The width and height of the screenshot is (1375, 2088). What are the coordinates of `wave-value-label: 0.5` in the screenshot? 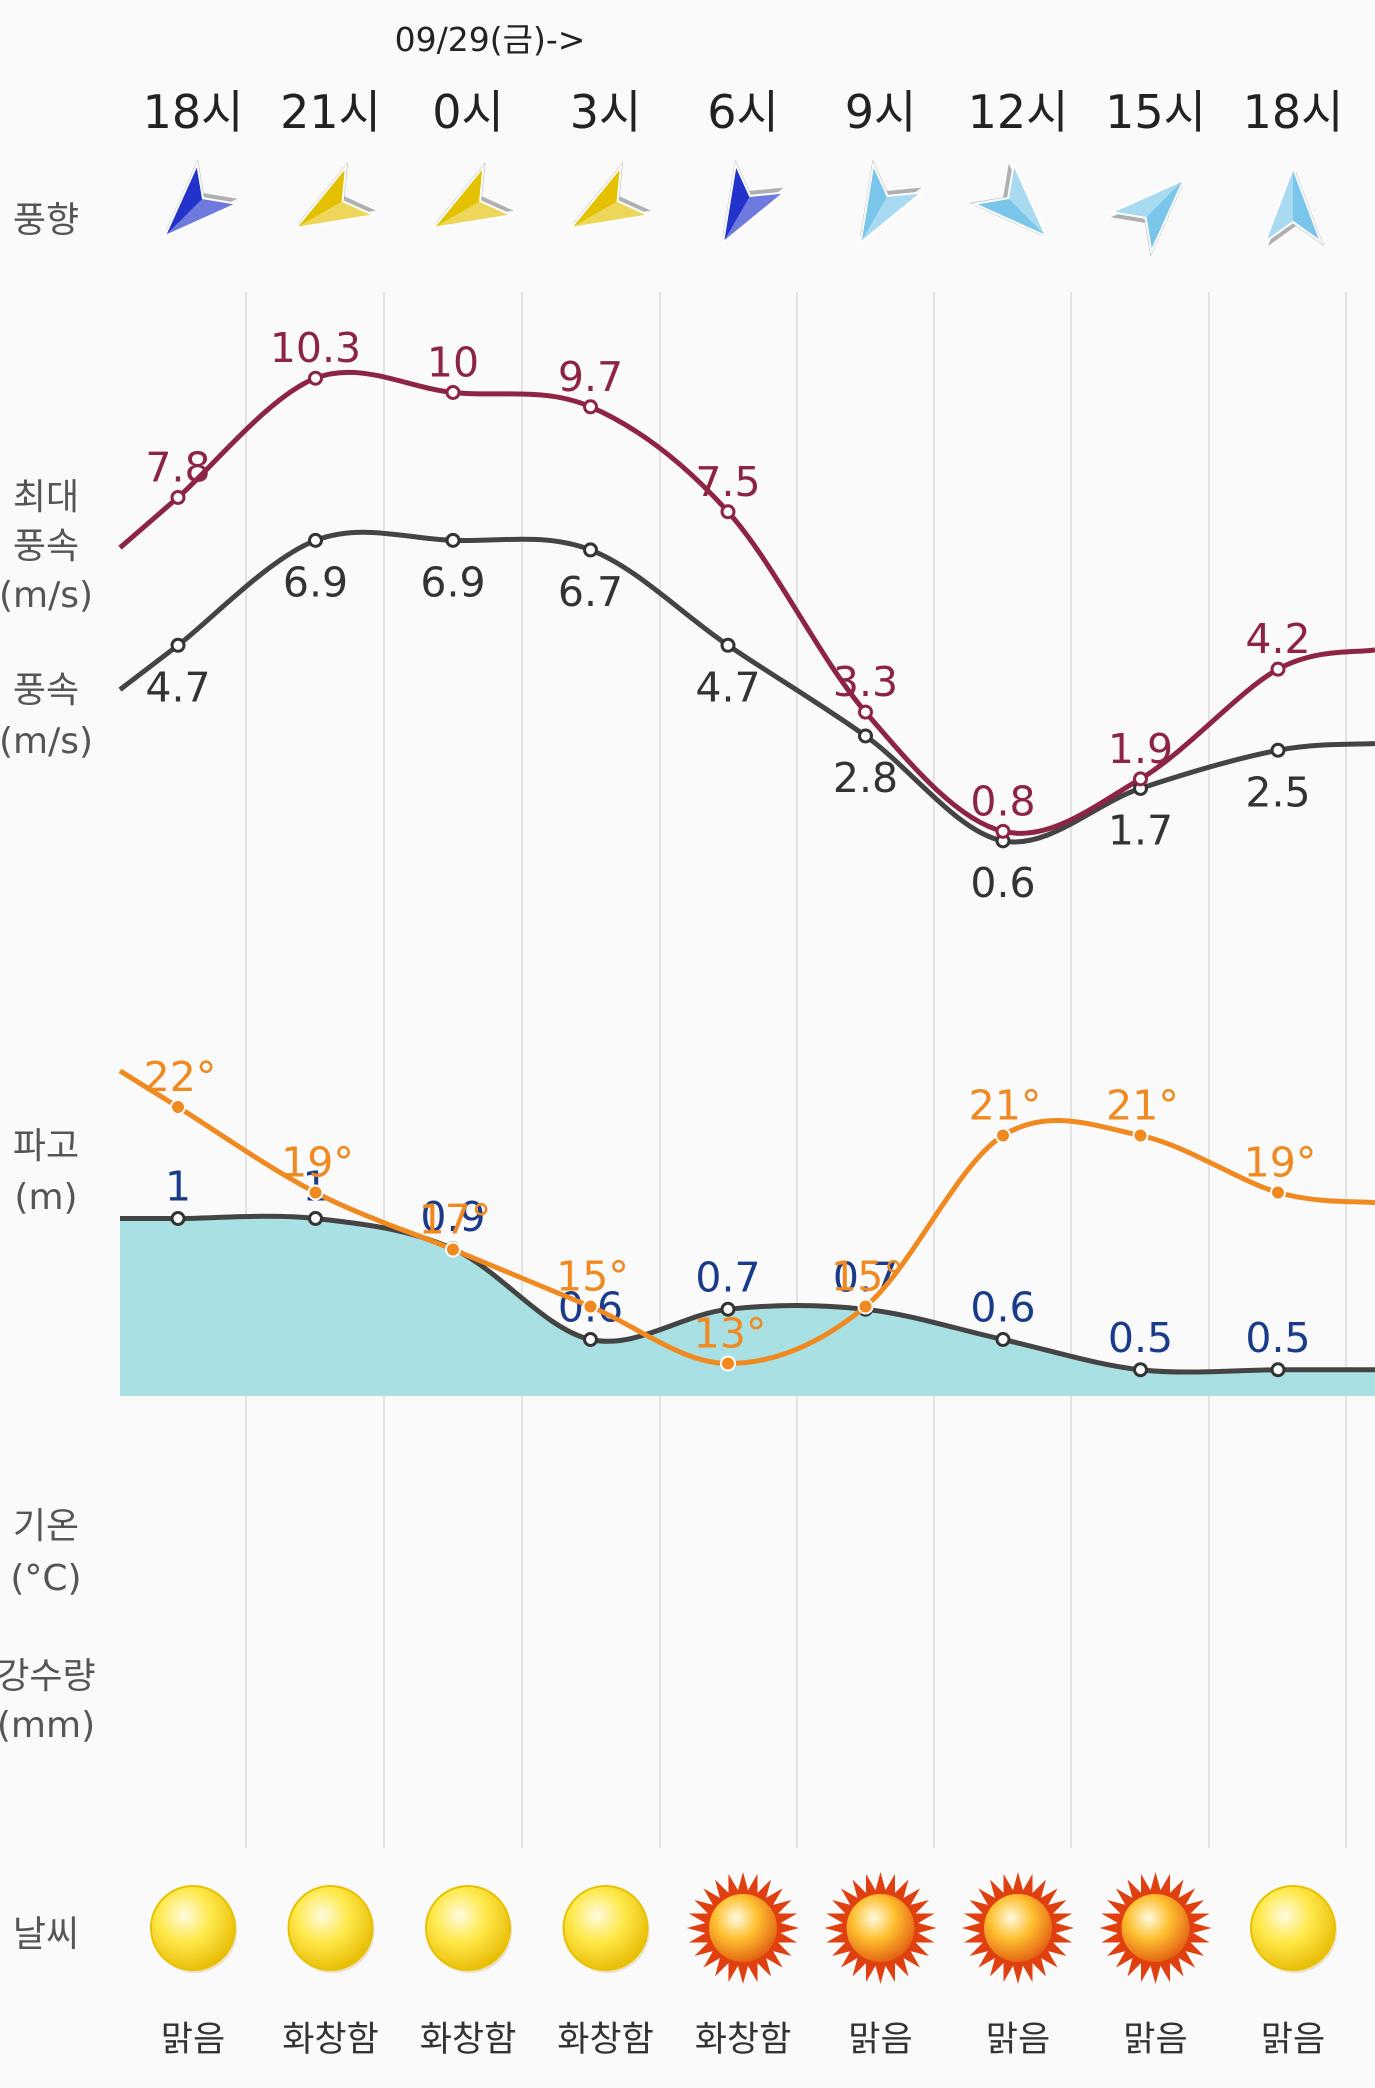 It's located at (1277, 1338).